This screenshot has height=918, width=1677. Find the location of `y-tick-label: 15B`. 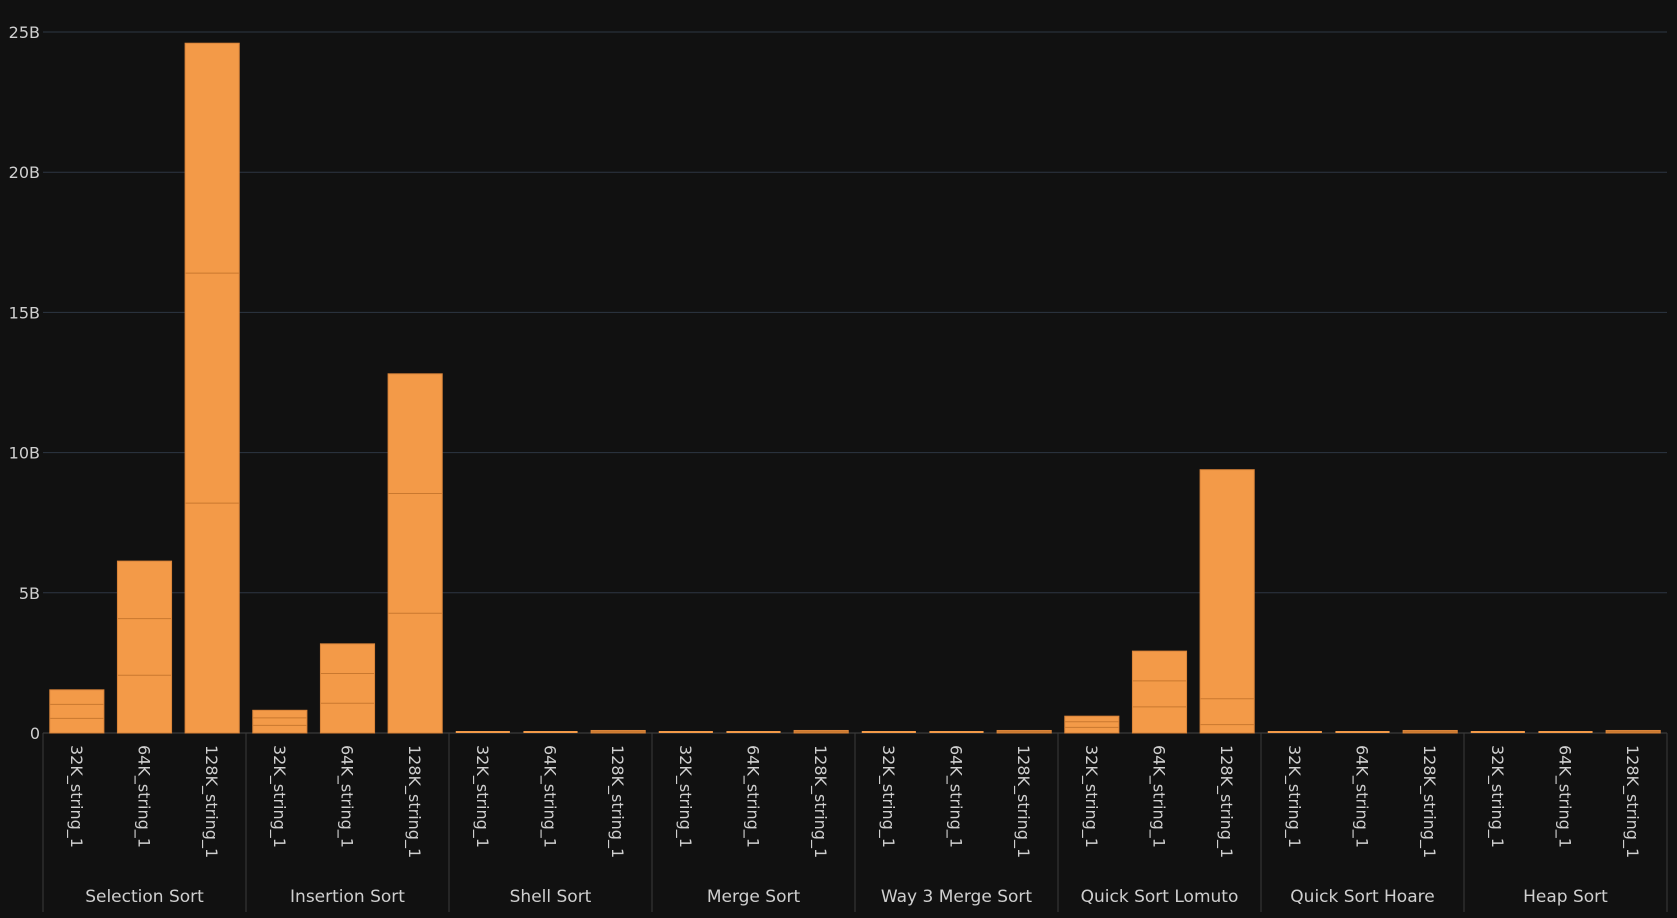

y-tick-label: 15B is located at coordinates (24, 312).